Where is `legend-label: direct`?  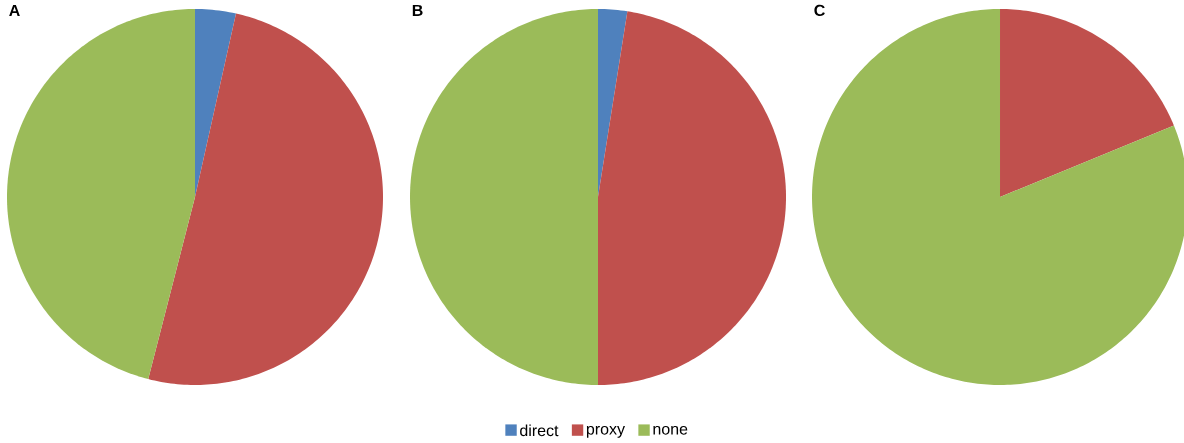
legend-label: direct is located at coordinates (539, 430).